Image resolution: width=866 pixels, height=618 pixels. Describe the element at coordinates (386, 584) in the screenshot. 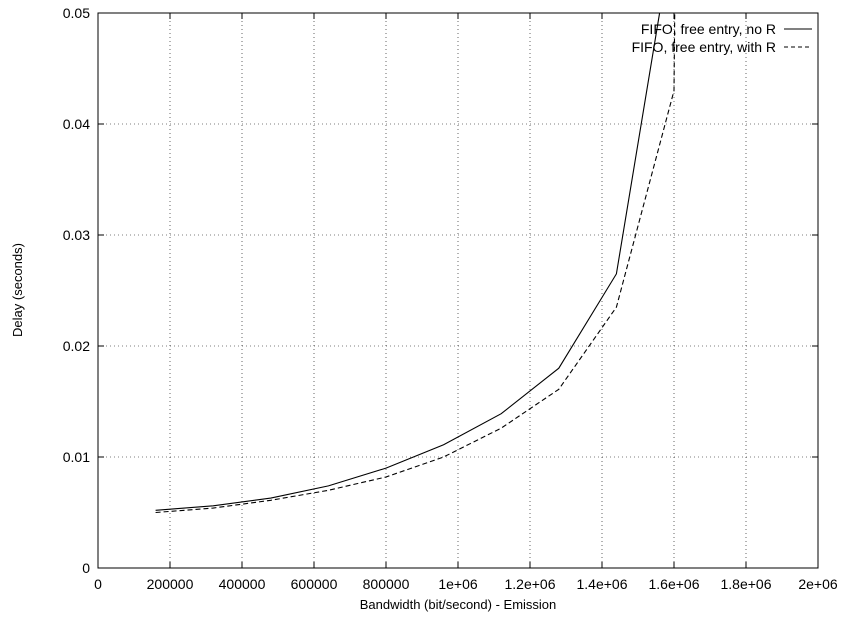

I see `x-tick-label: 800000` at that location.